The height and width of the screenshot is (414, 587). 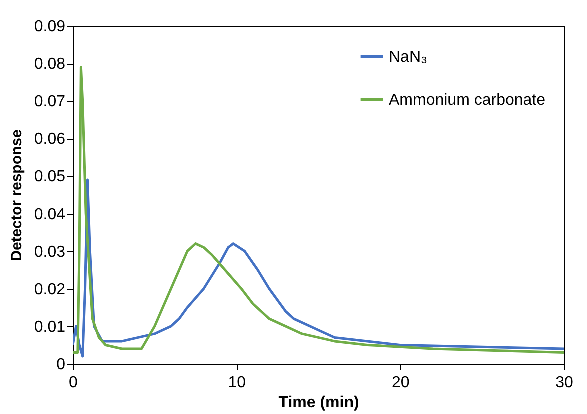 I want to click on y-tick-label: 0.03, so click(x=50, y=252).